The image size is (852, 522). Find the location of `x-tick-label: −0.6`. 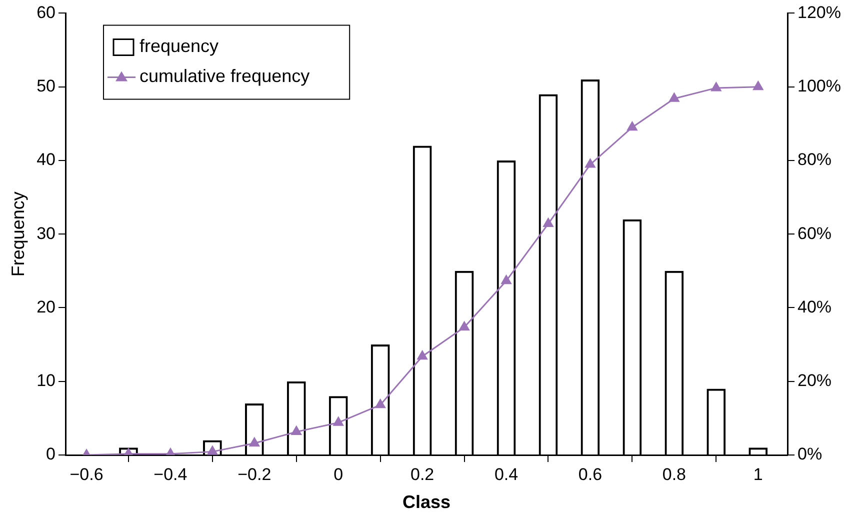

x-tick-label: −0.6 is located at coordinates (87, 474).